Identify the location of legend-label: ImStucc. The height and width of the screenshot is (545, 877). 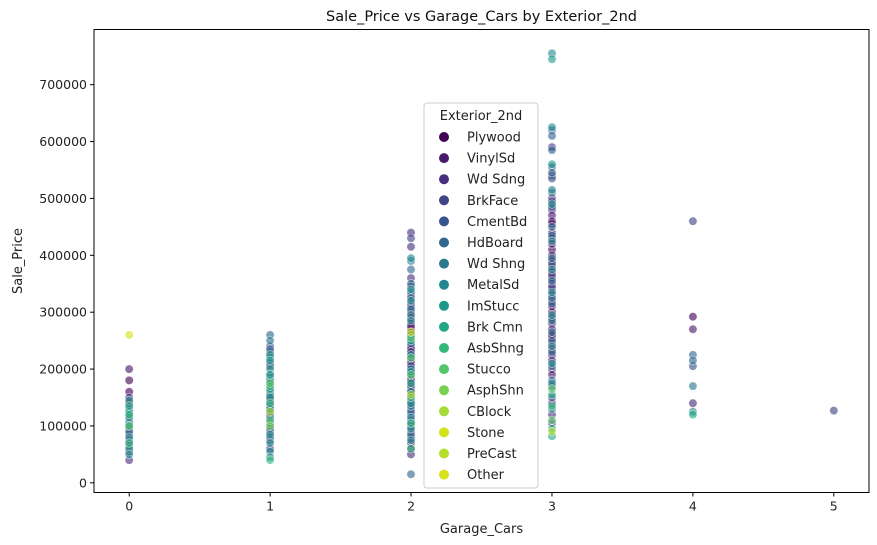
(493, 306).